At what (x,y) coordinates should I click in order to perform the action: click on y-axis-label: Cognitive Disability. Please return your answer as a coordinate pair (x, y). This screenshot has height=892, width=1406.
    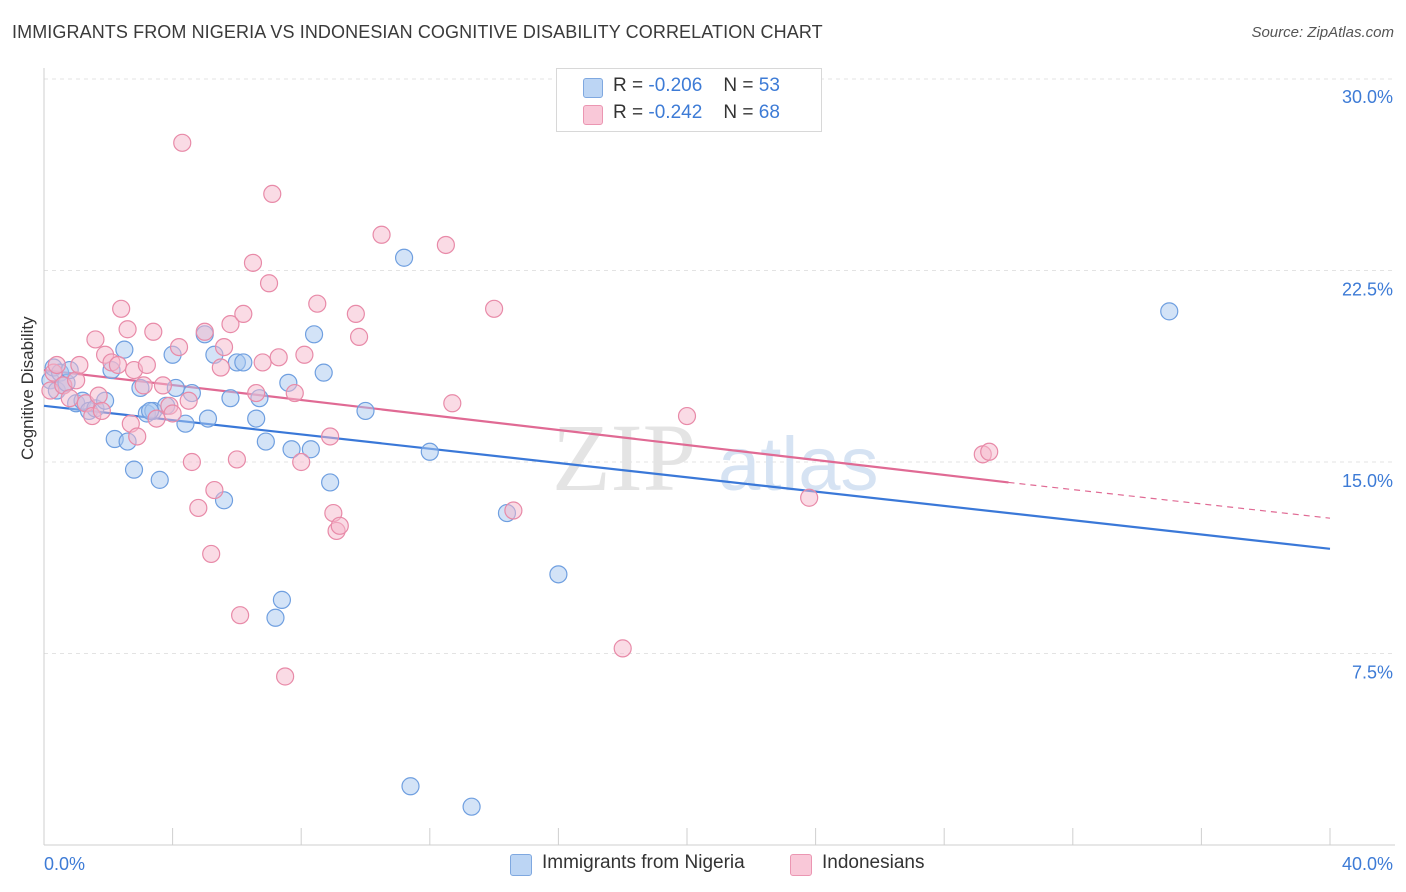
    Looking at the image, I should click on (27, 388).